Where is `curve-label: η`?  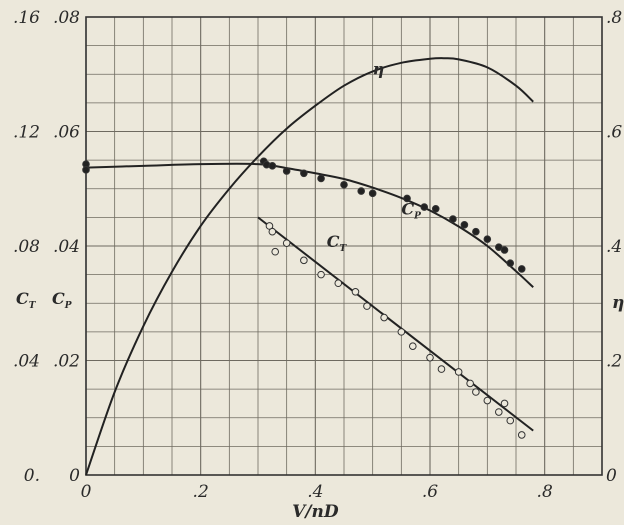
curve-label: η is located at coordinates (379, 68).